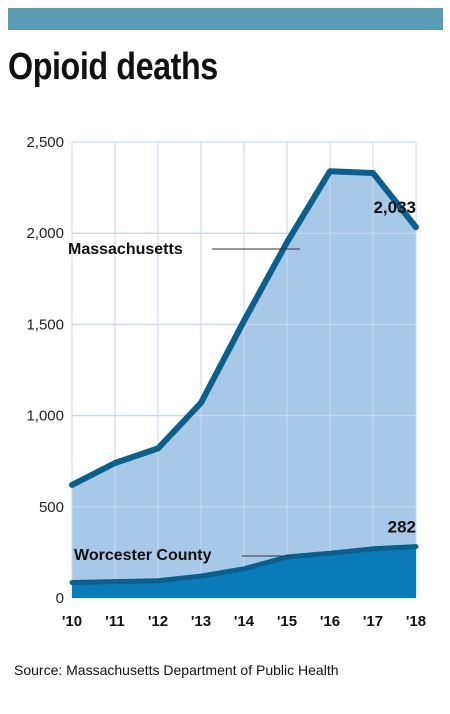 The width and height of the screenshot is (450, 714). I want to click on x-tick-label: '10, so click(72, 621).